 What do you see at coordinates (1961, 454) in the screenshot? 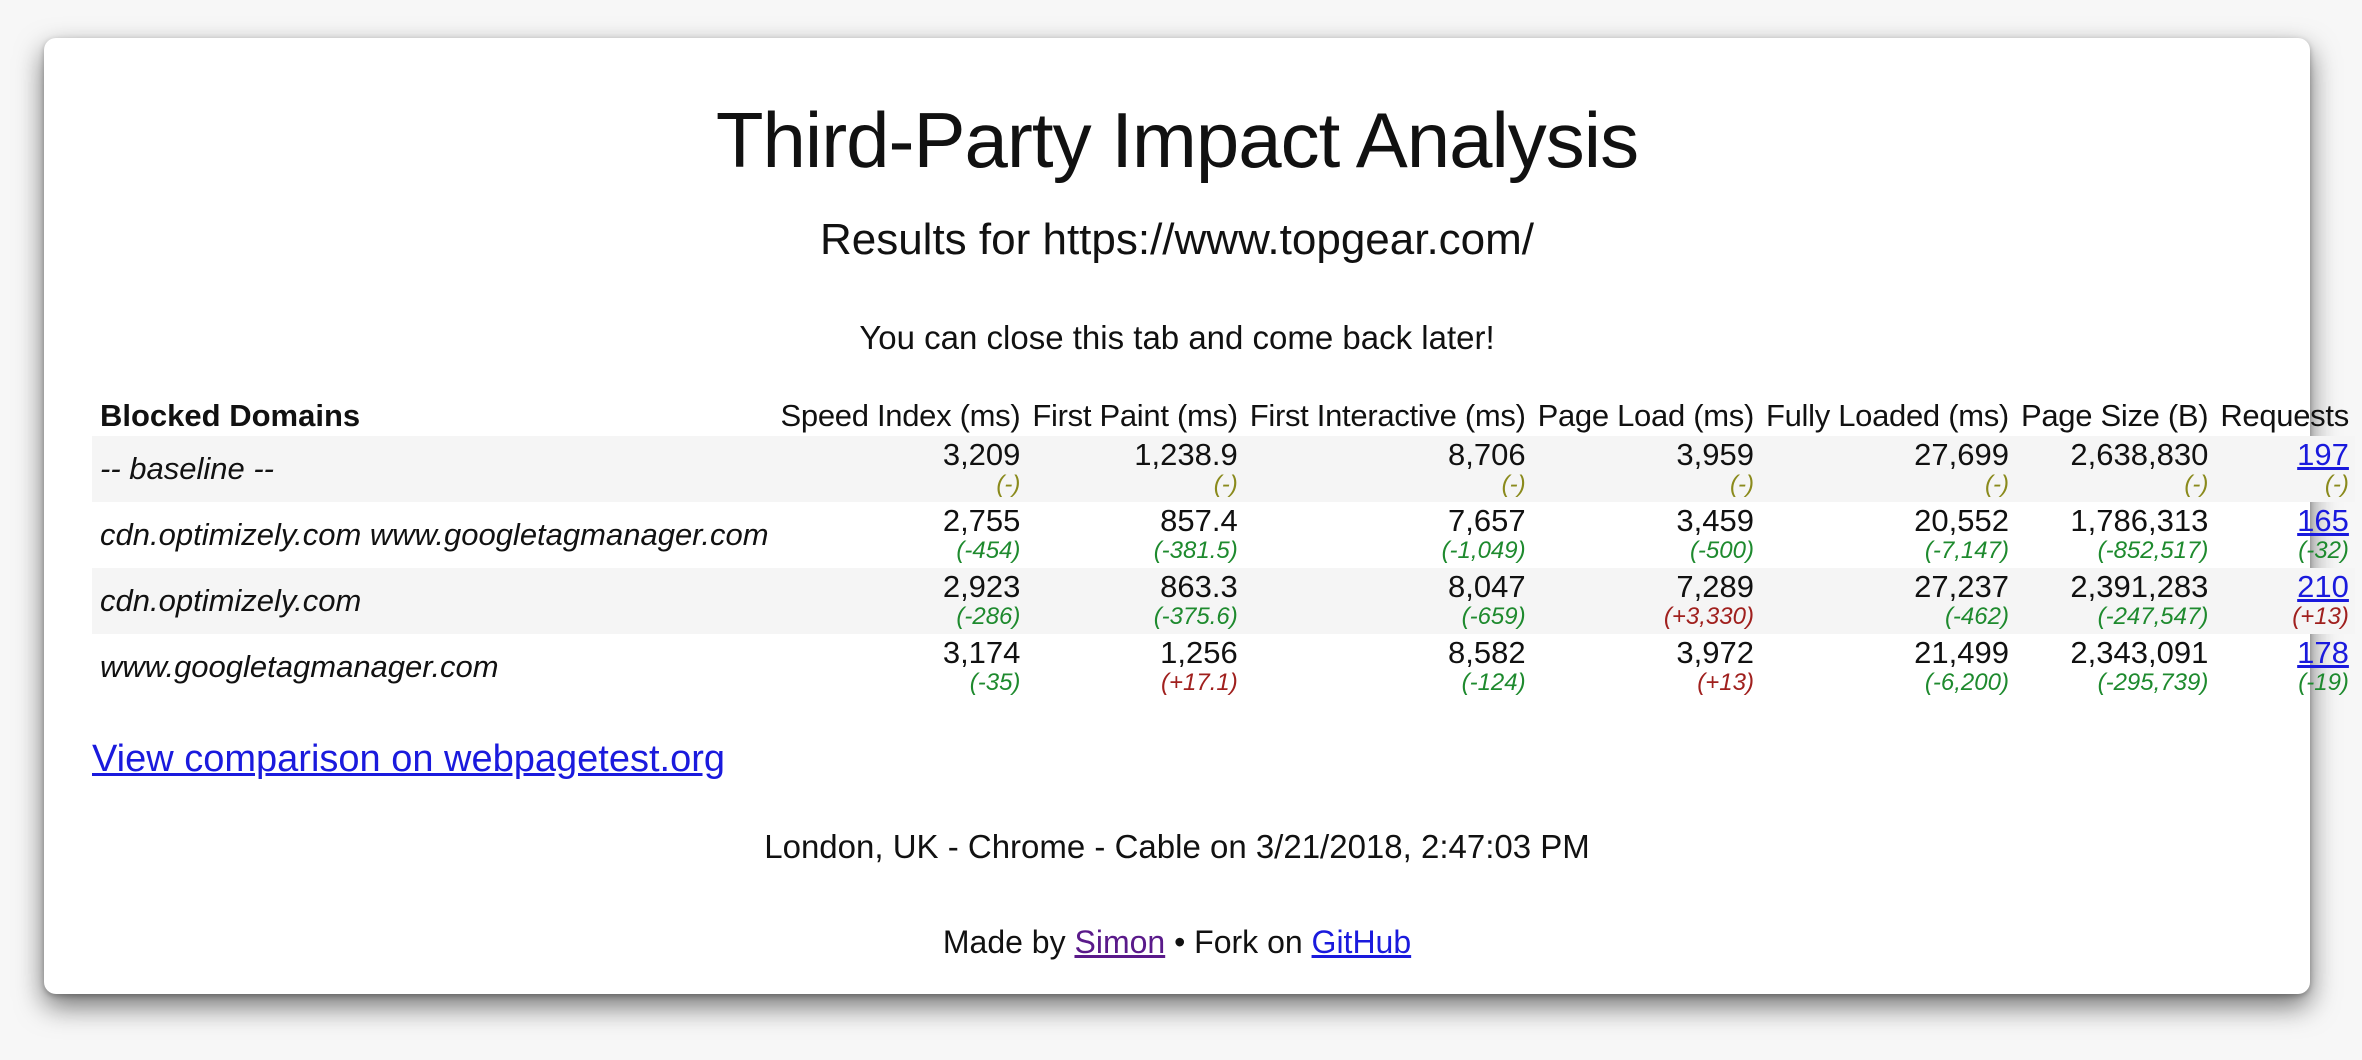
I see `fully-loaded-value: 27,699` at bounding box center [1961, 454].